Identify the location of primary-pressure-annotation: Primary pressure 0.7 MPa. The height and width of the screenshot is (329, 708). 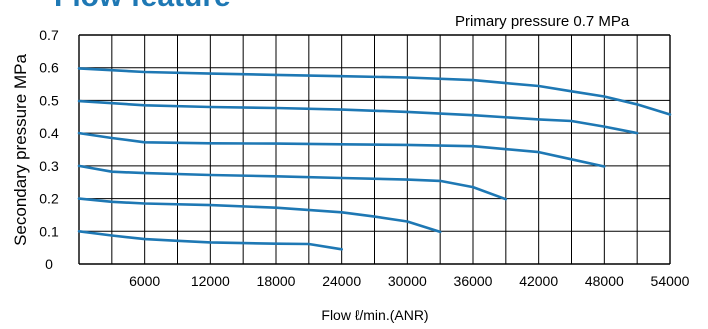
(542, 21).